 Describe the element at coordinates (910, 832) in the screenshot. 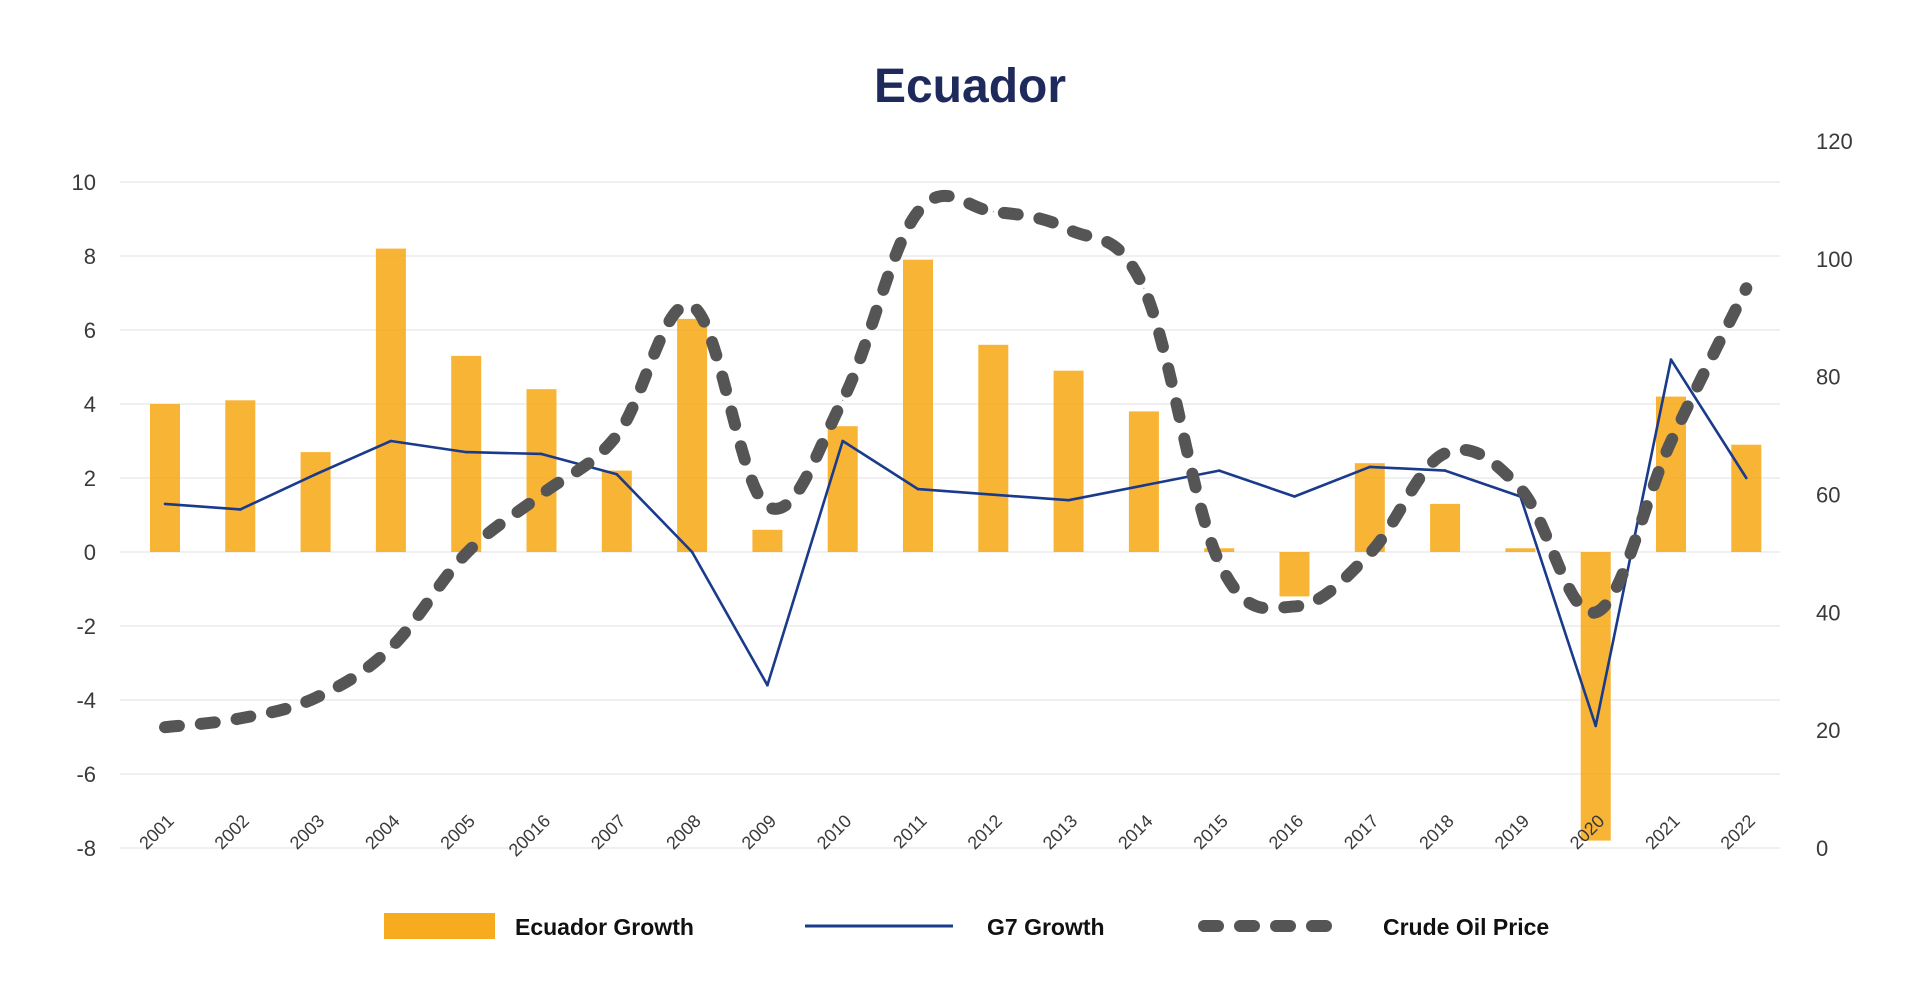

I see `x-tick-label: 2011` at that location.